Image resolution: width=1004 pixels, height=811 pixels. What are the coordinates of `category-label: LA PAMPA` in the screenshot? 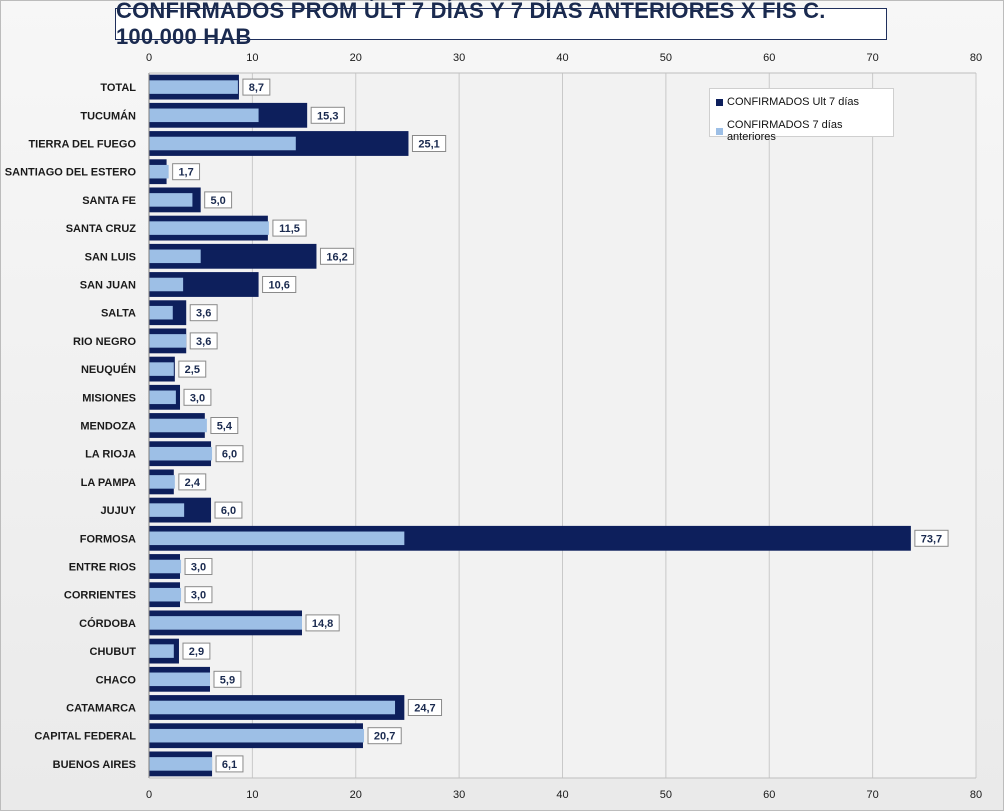 It's located at (108, 483).